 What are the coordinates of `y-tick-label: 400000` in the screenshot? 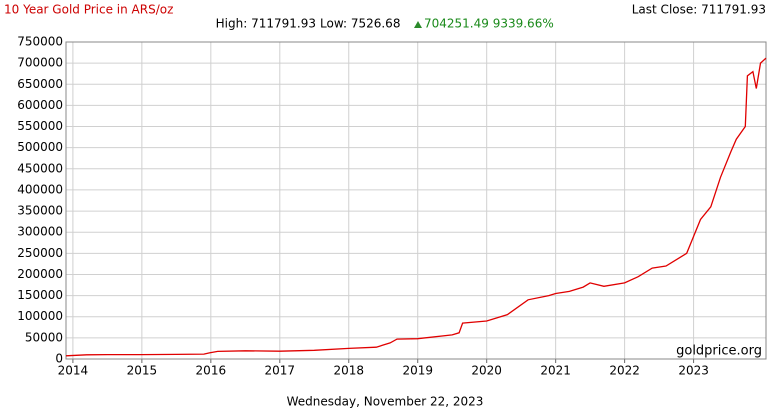 It's located at (40, 189).